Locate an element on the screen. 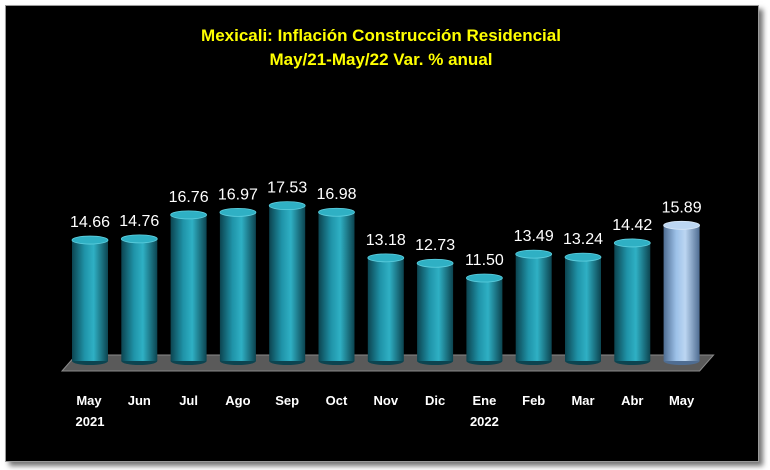 This screenshot has width=770, height=470. data-label: 14.66 is located at coordinates (90, 222).